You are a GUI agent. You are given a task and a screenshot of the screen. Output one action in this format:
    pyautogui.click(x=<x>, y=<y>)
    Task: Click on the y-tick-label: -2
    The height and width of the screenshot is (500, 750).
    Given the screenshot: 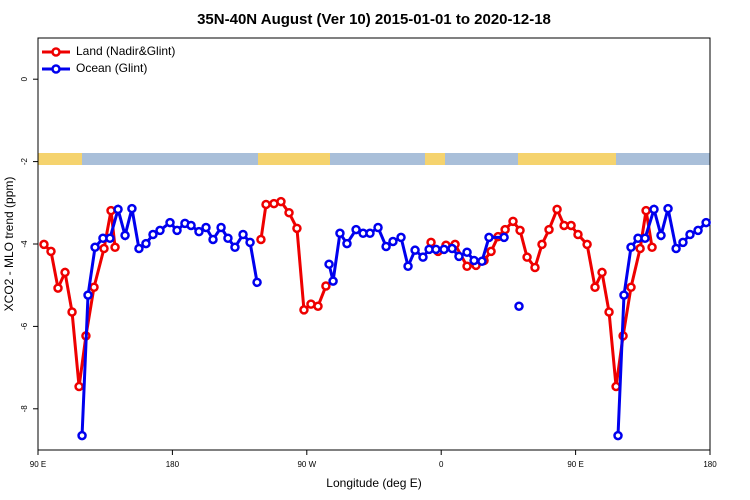 What is the action you would take?
    pyautogui.click(x=24, y=161)
    